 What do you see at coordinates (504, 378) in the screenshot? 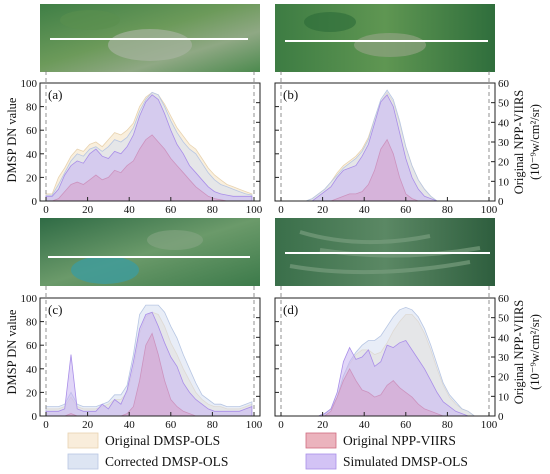
I see `ytick-right-label-d: 20` at bounding box center [504, 378].